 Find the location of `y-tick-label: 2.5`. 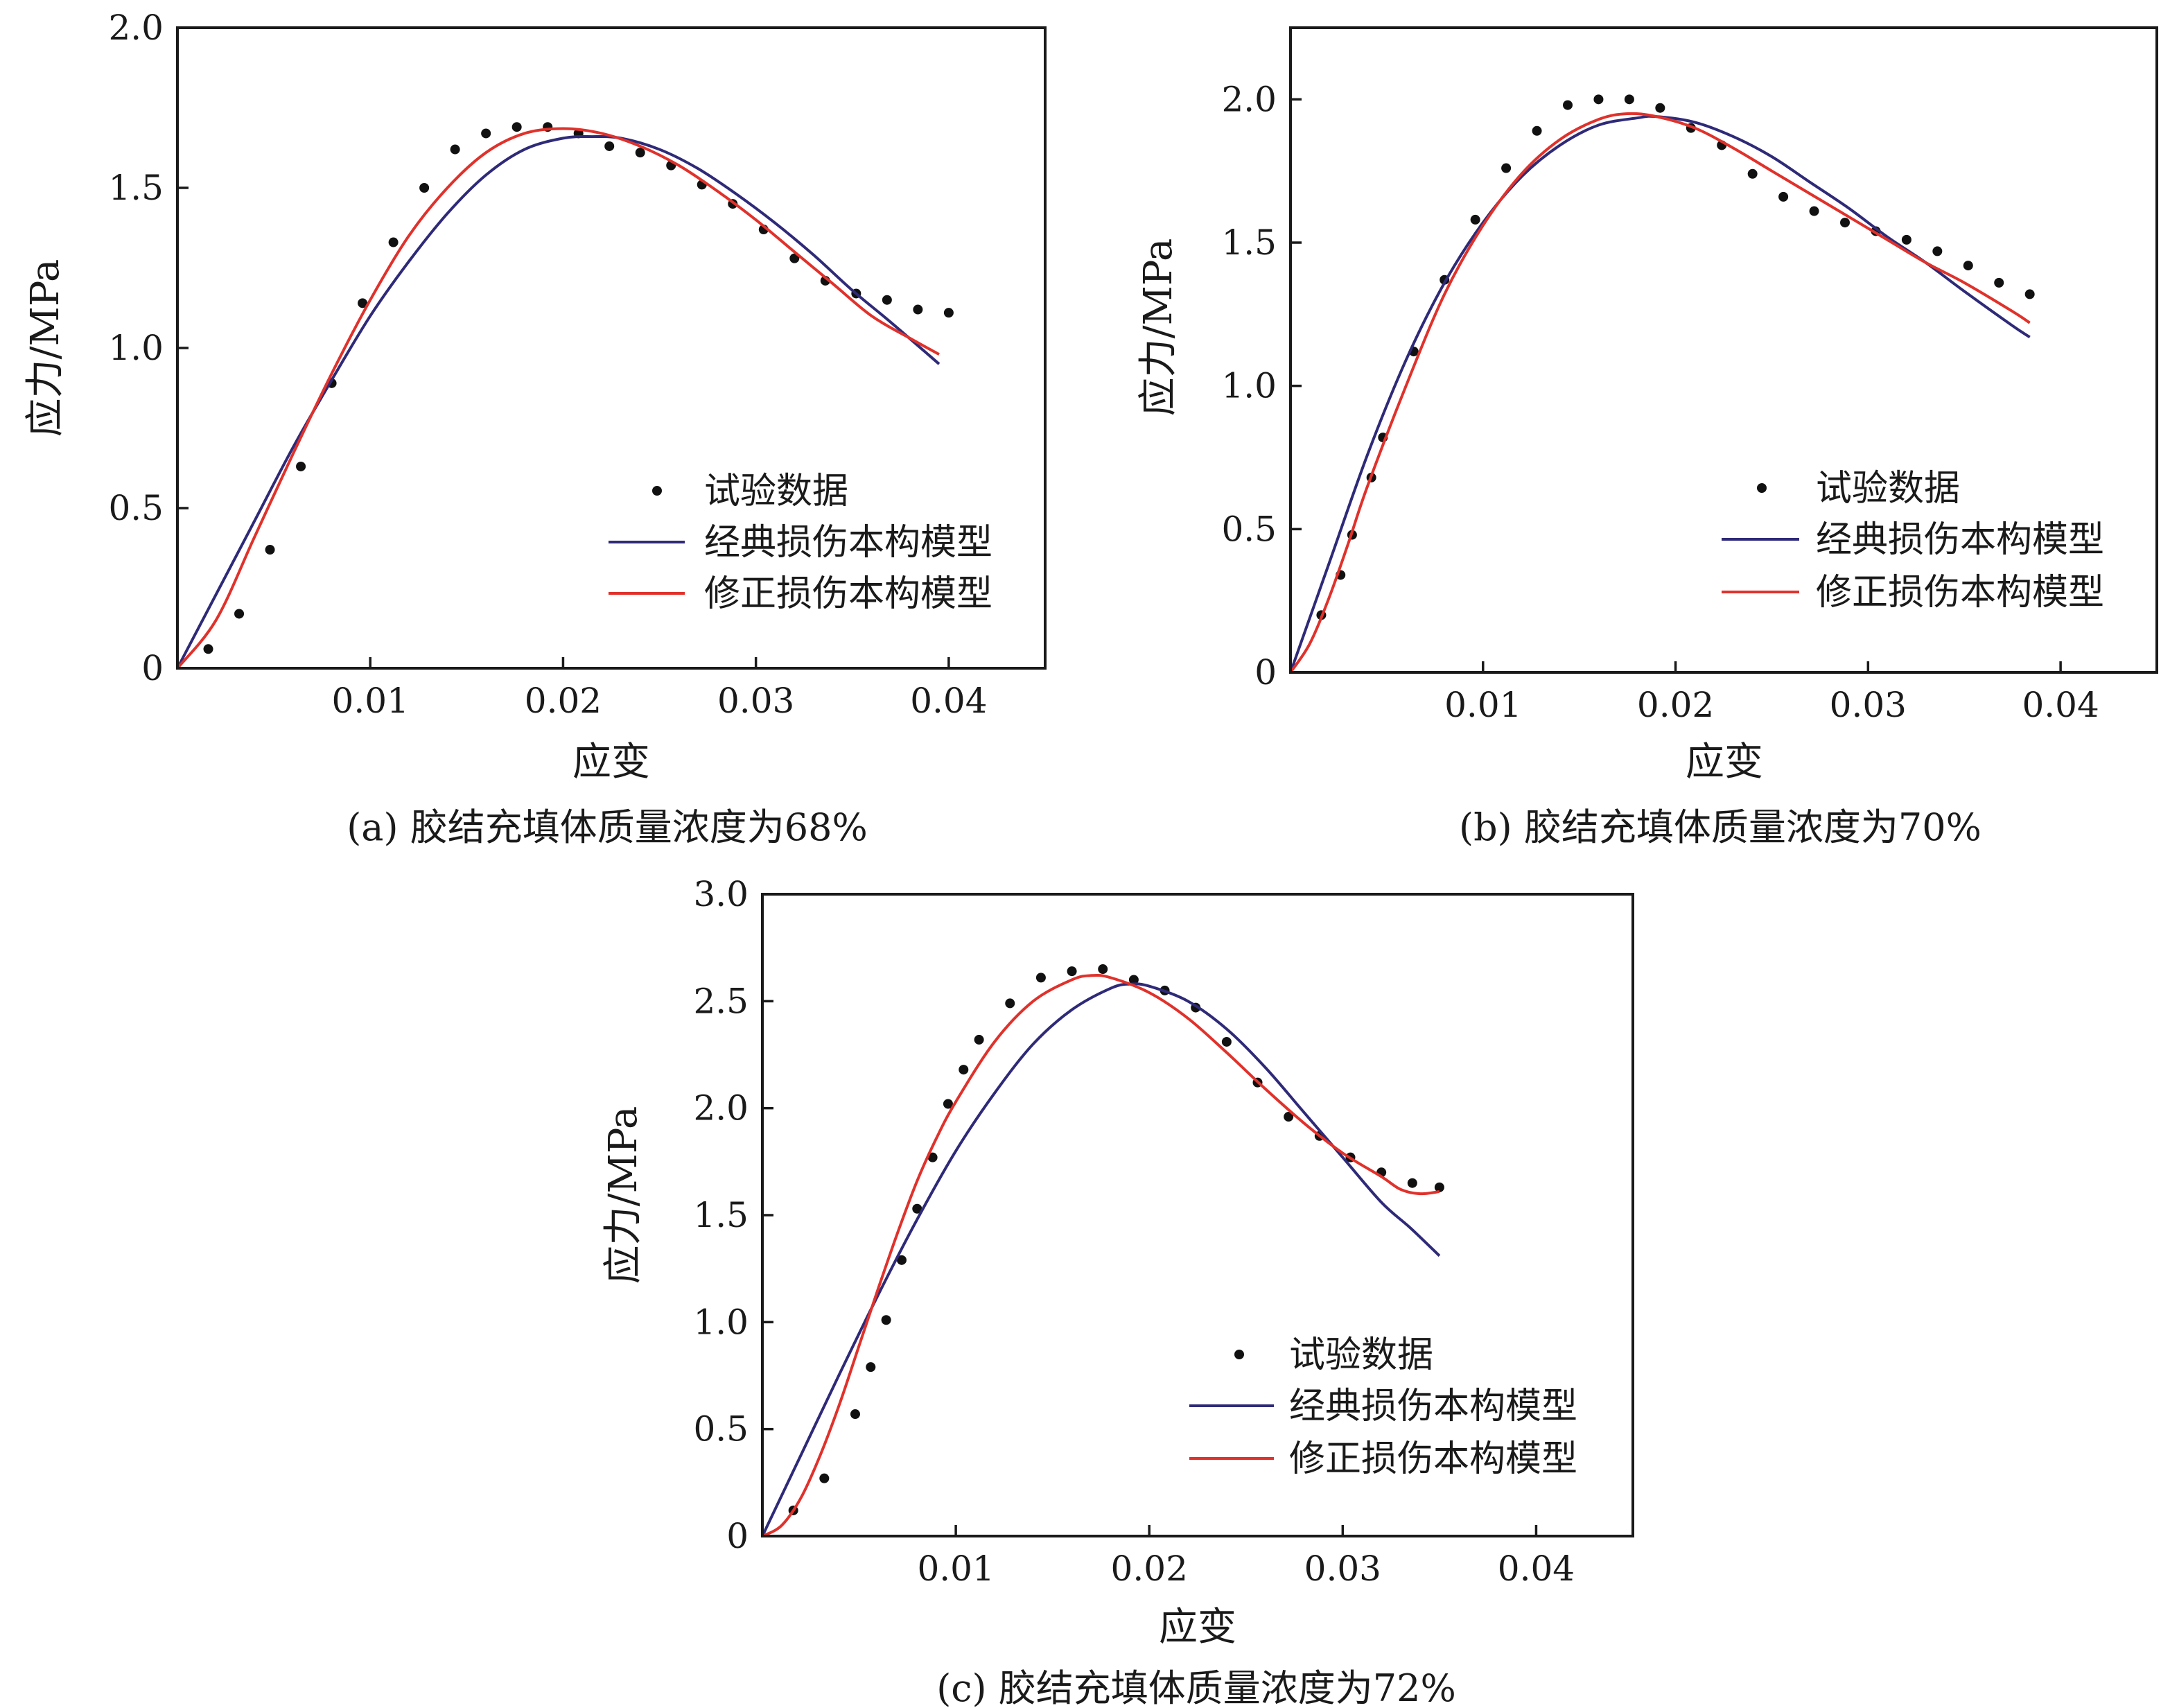

y-tick-label: 2.5 is located at coordinates (721, 1001).